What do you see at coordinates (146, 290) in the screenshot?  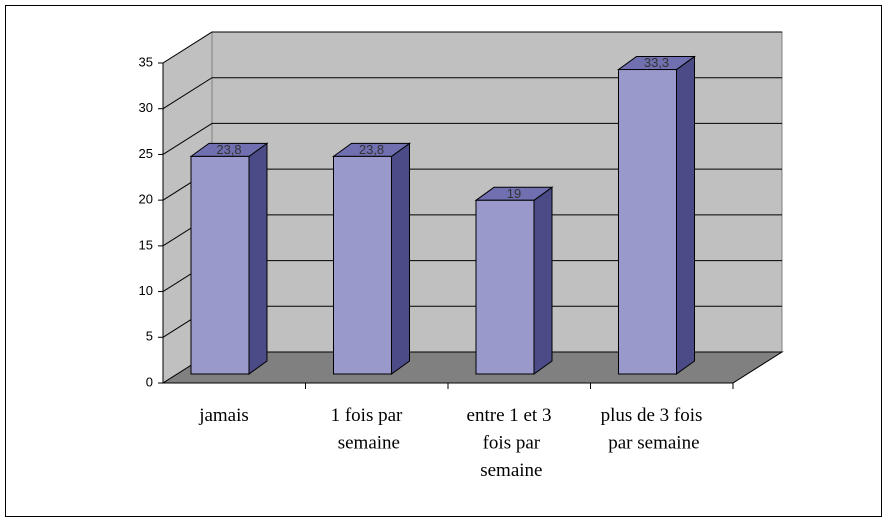 I see `y-tick-label: 10` at bounding box center [146, 290].